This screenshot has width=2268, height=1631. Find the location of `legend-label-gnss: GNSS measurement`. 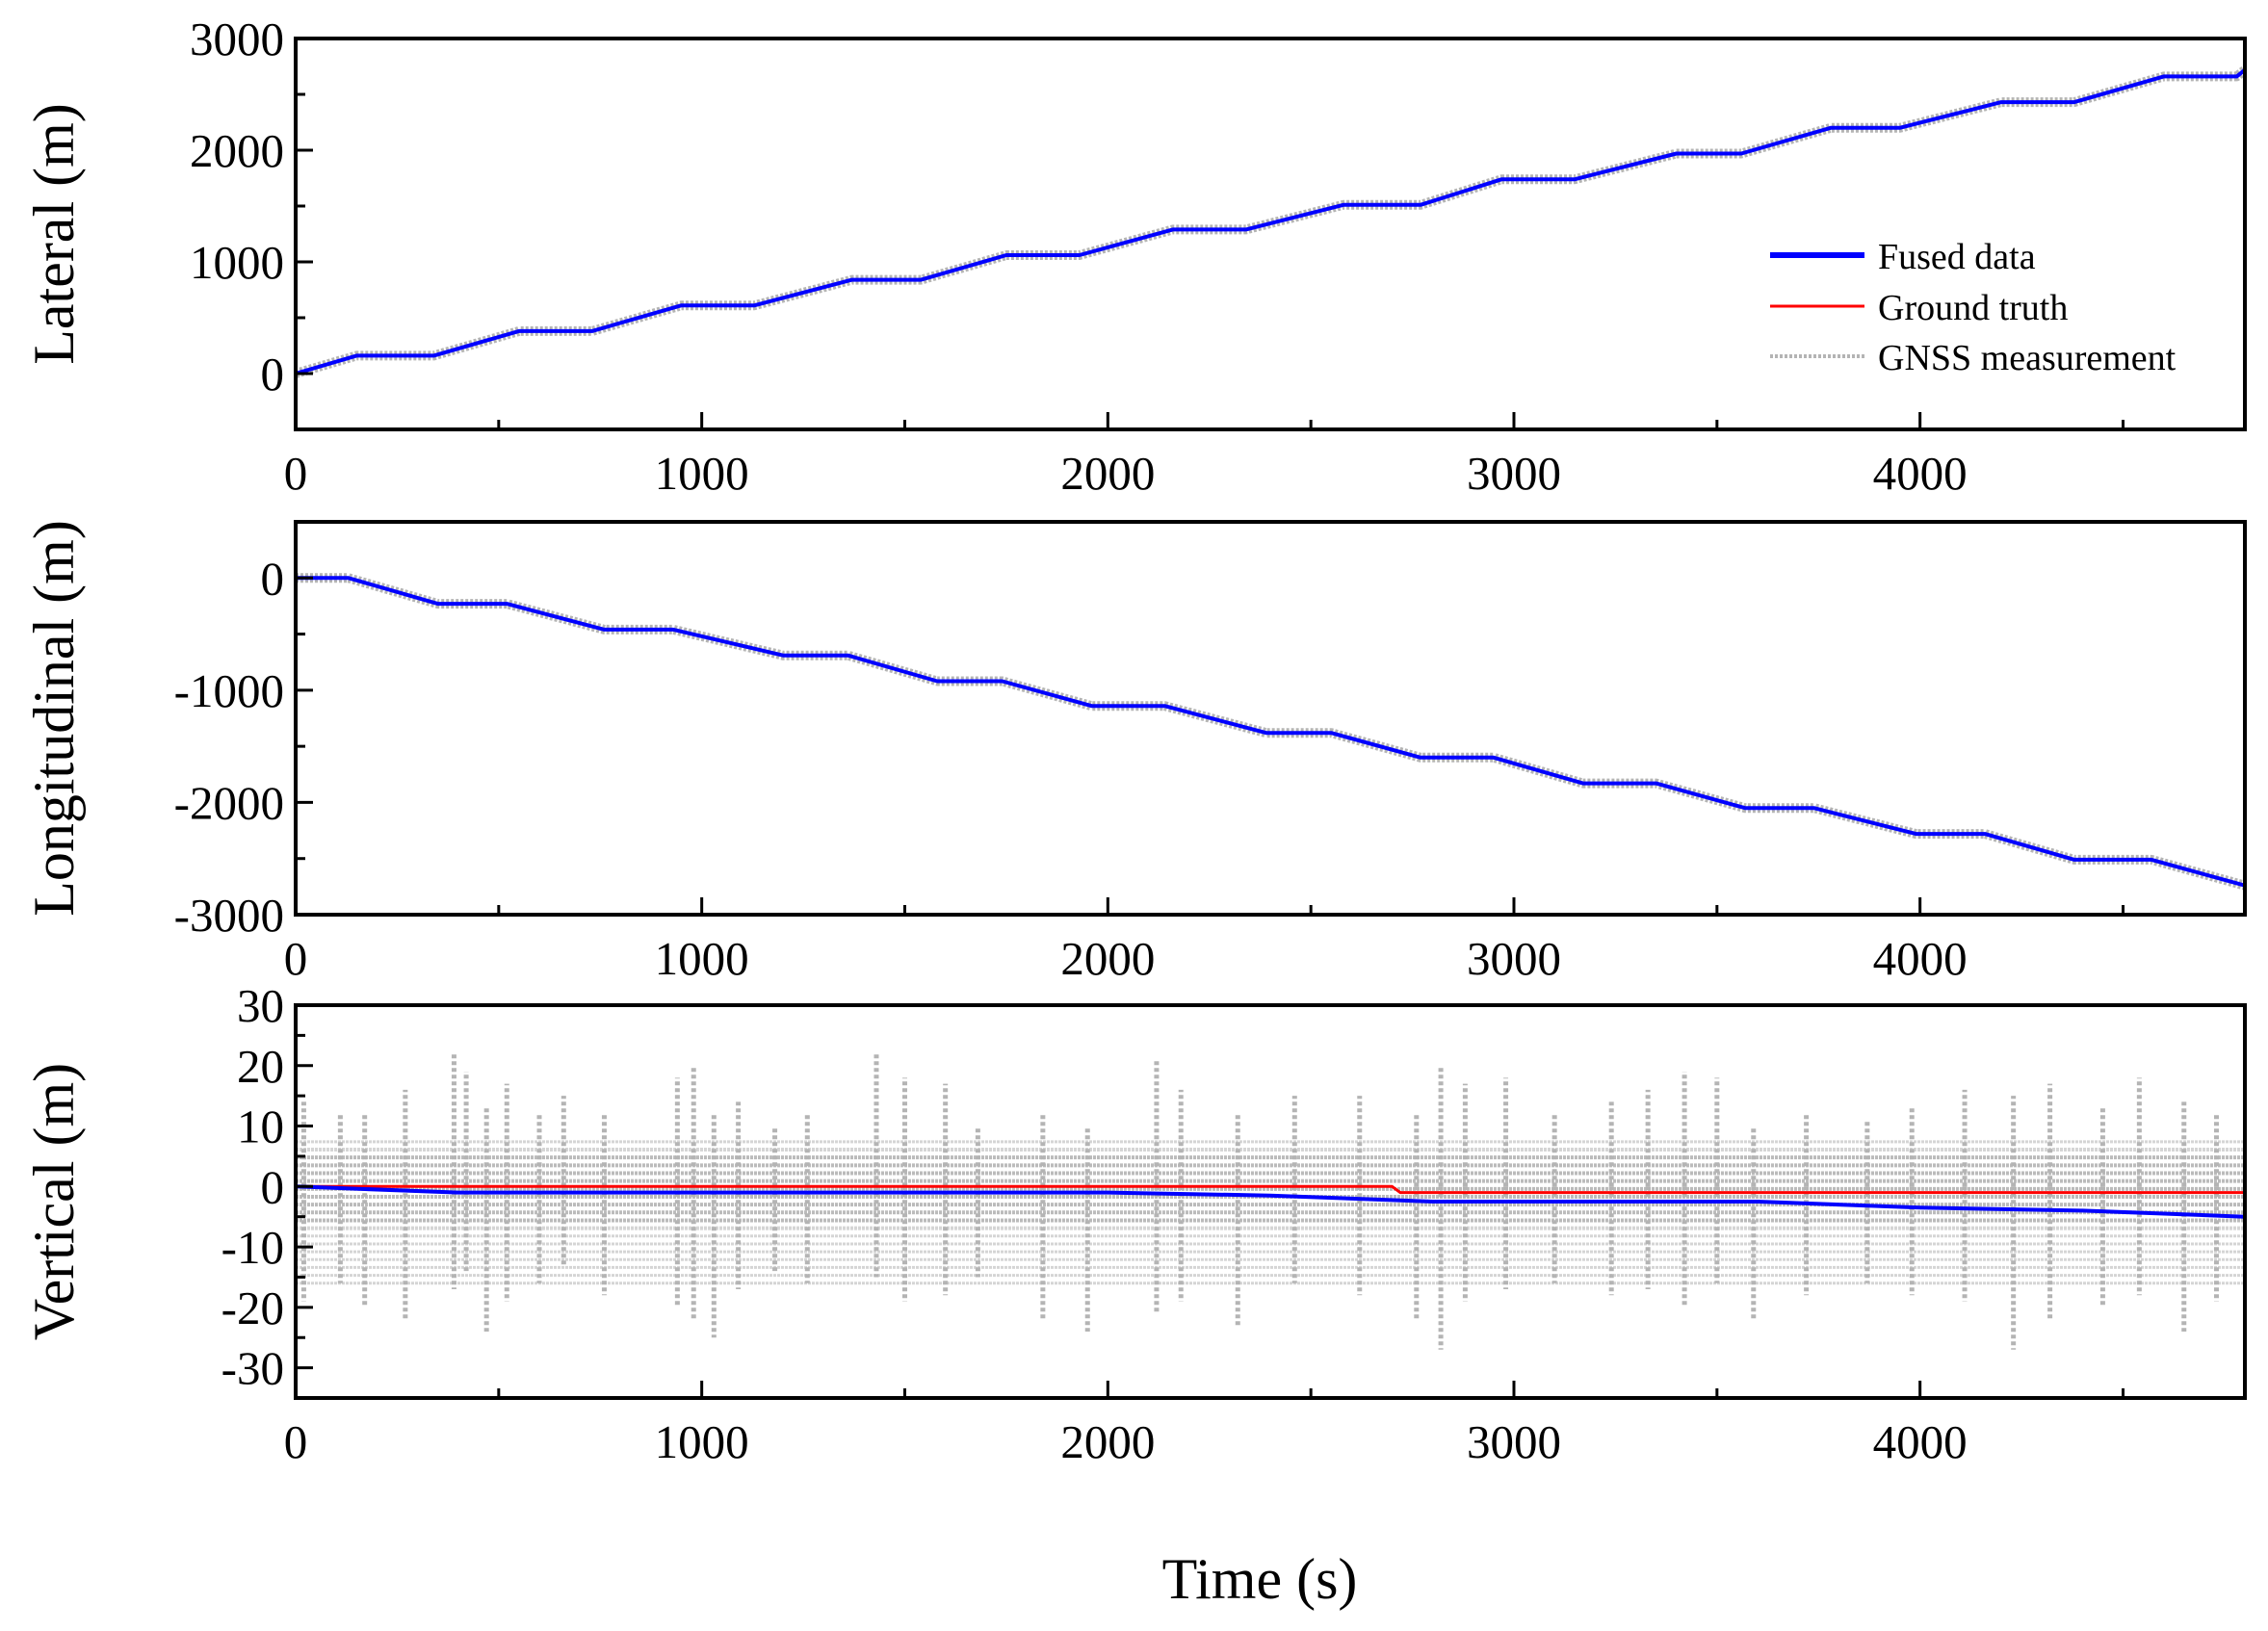

legend-label-gnss: GNSS measurement is located at coordinates (2027, 358).